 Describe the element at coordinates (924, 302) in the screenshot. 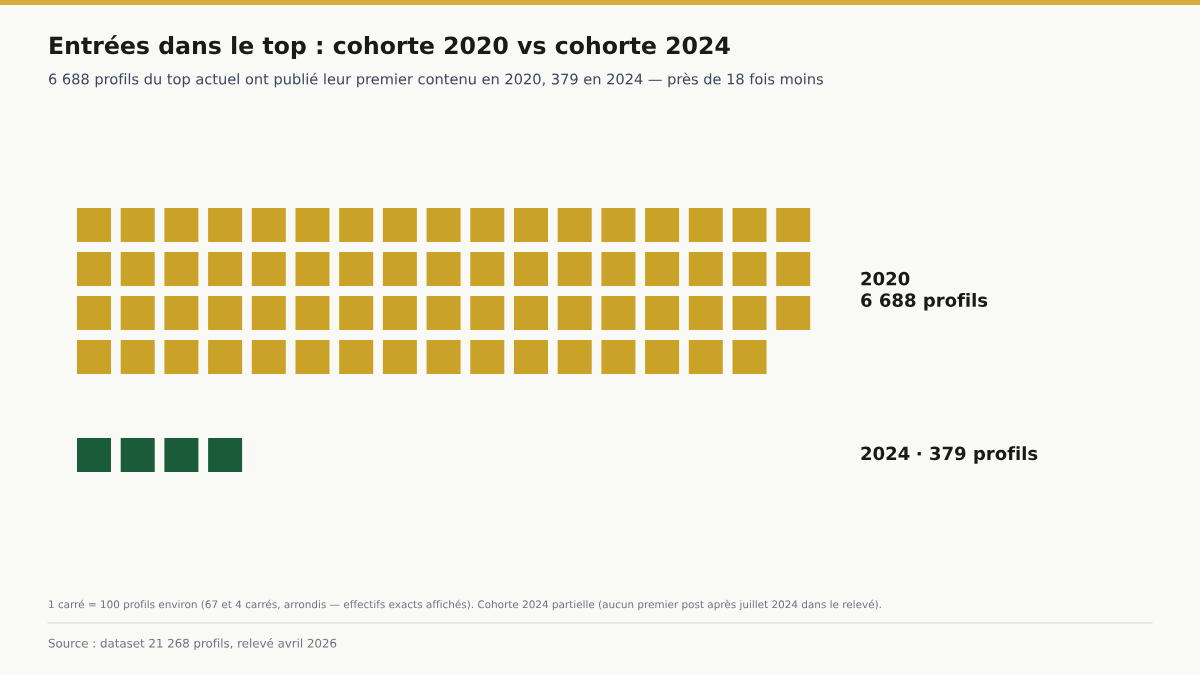

I see `data-label: 6 688 profils` at that location.